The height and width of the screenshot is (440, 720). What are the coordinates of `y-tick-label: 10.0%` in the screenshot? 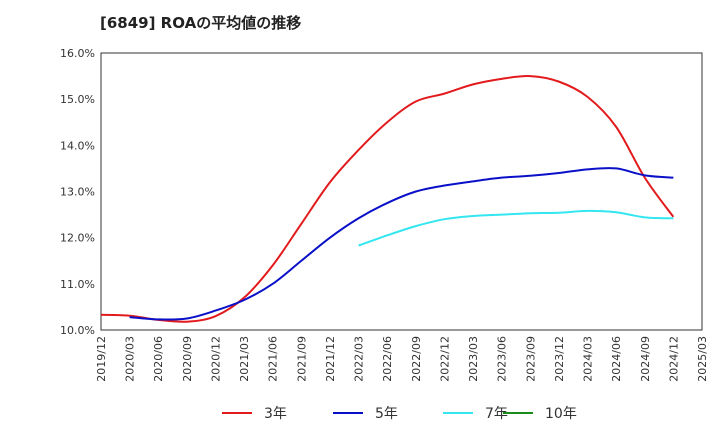 It's located at (77, 330).